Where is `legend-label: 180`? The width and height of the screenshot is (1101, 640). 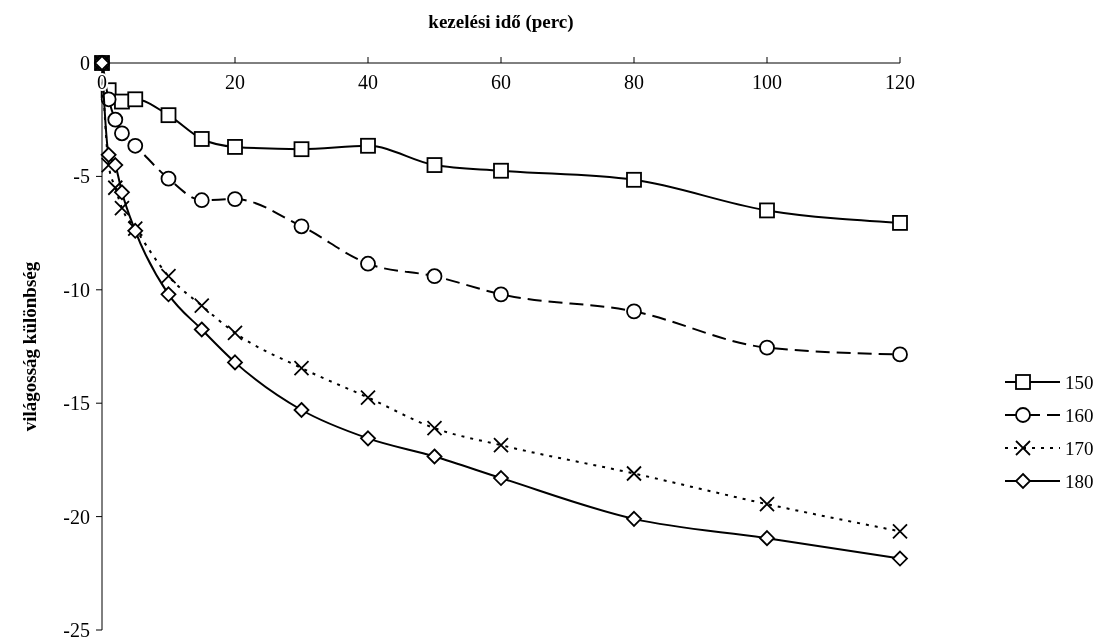
legend-label: 180 is located at coordinates (1079, 481).